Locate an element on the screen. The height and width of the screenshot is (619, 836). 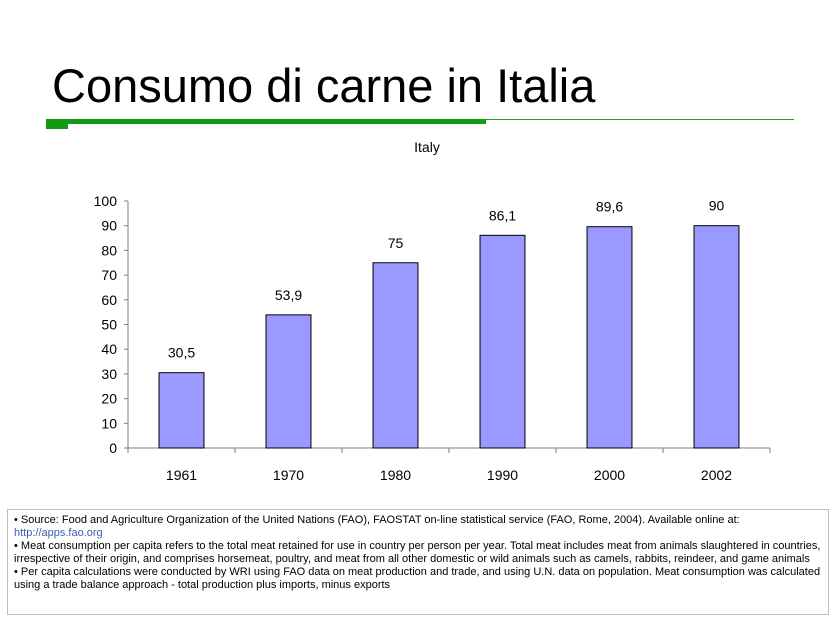
y-axis: 0 10 20 30 40 50 60 70 80 90 100 is located at coordinates (111, 324).